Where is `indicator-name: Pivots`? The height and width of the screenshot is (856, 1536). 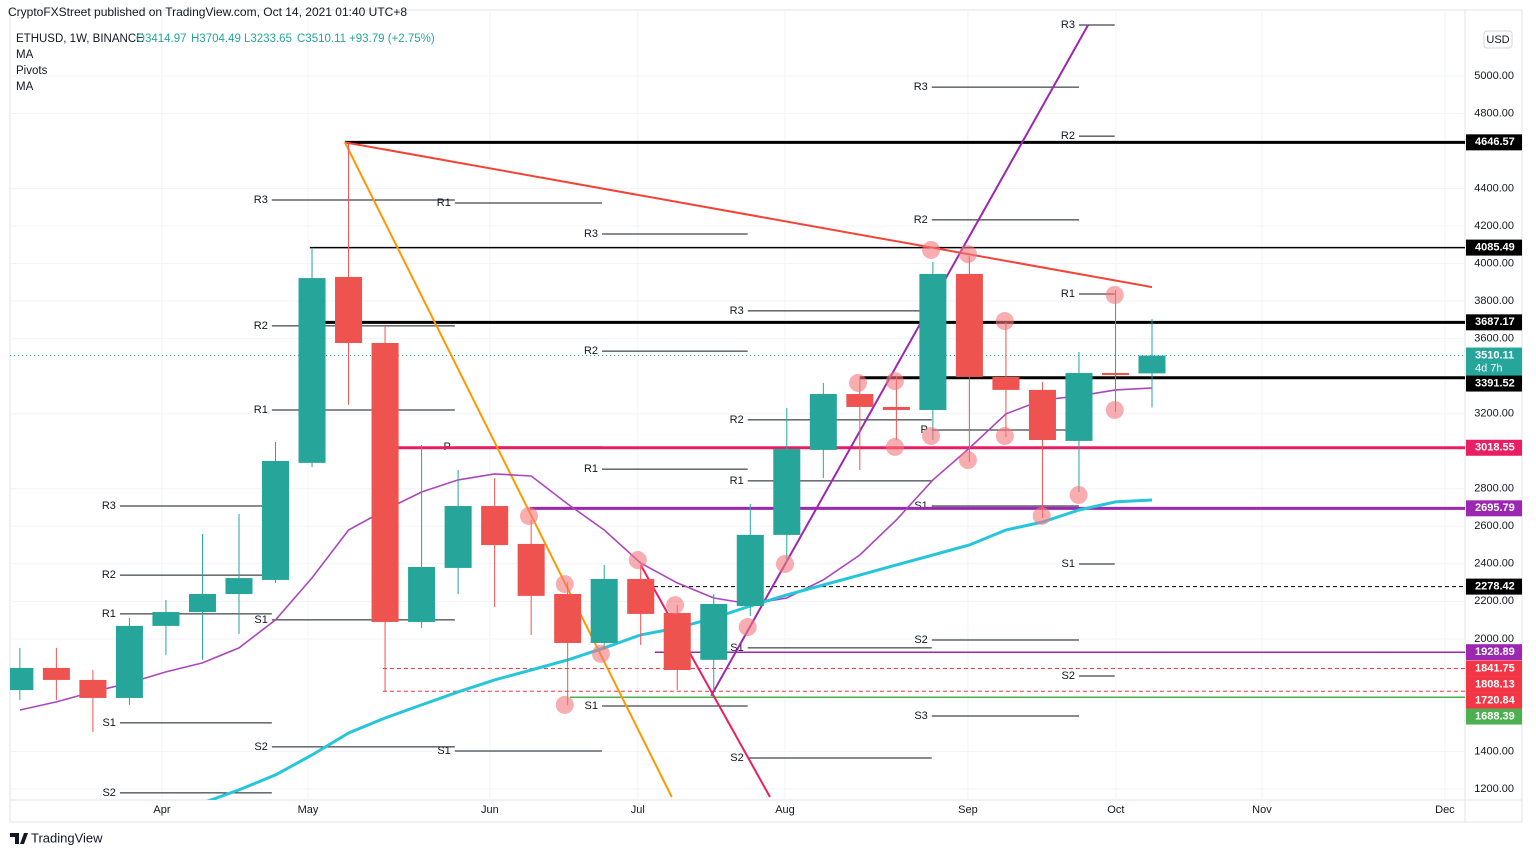
indicator-name: Pivots is located at coordinates (32, 71).